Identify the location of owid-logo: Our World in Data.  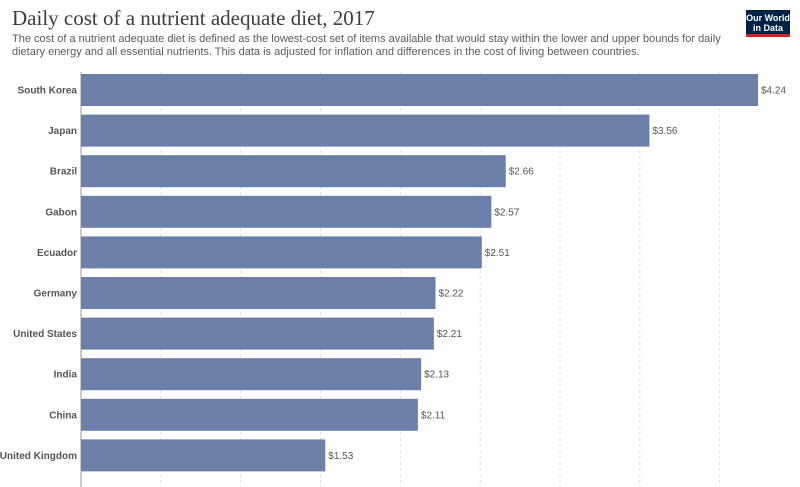
(768, 23).